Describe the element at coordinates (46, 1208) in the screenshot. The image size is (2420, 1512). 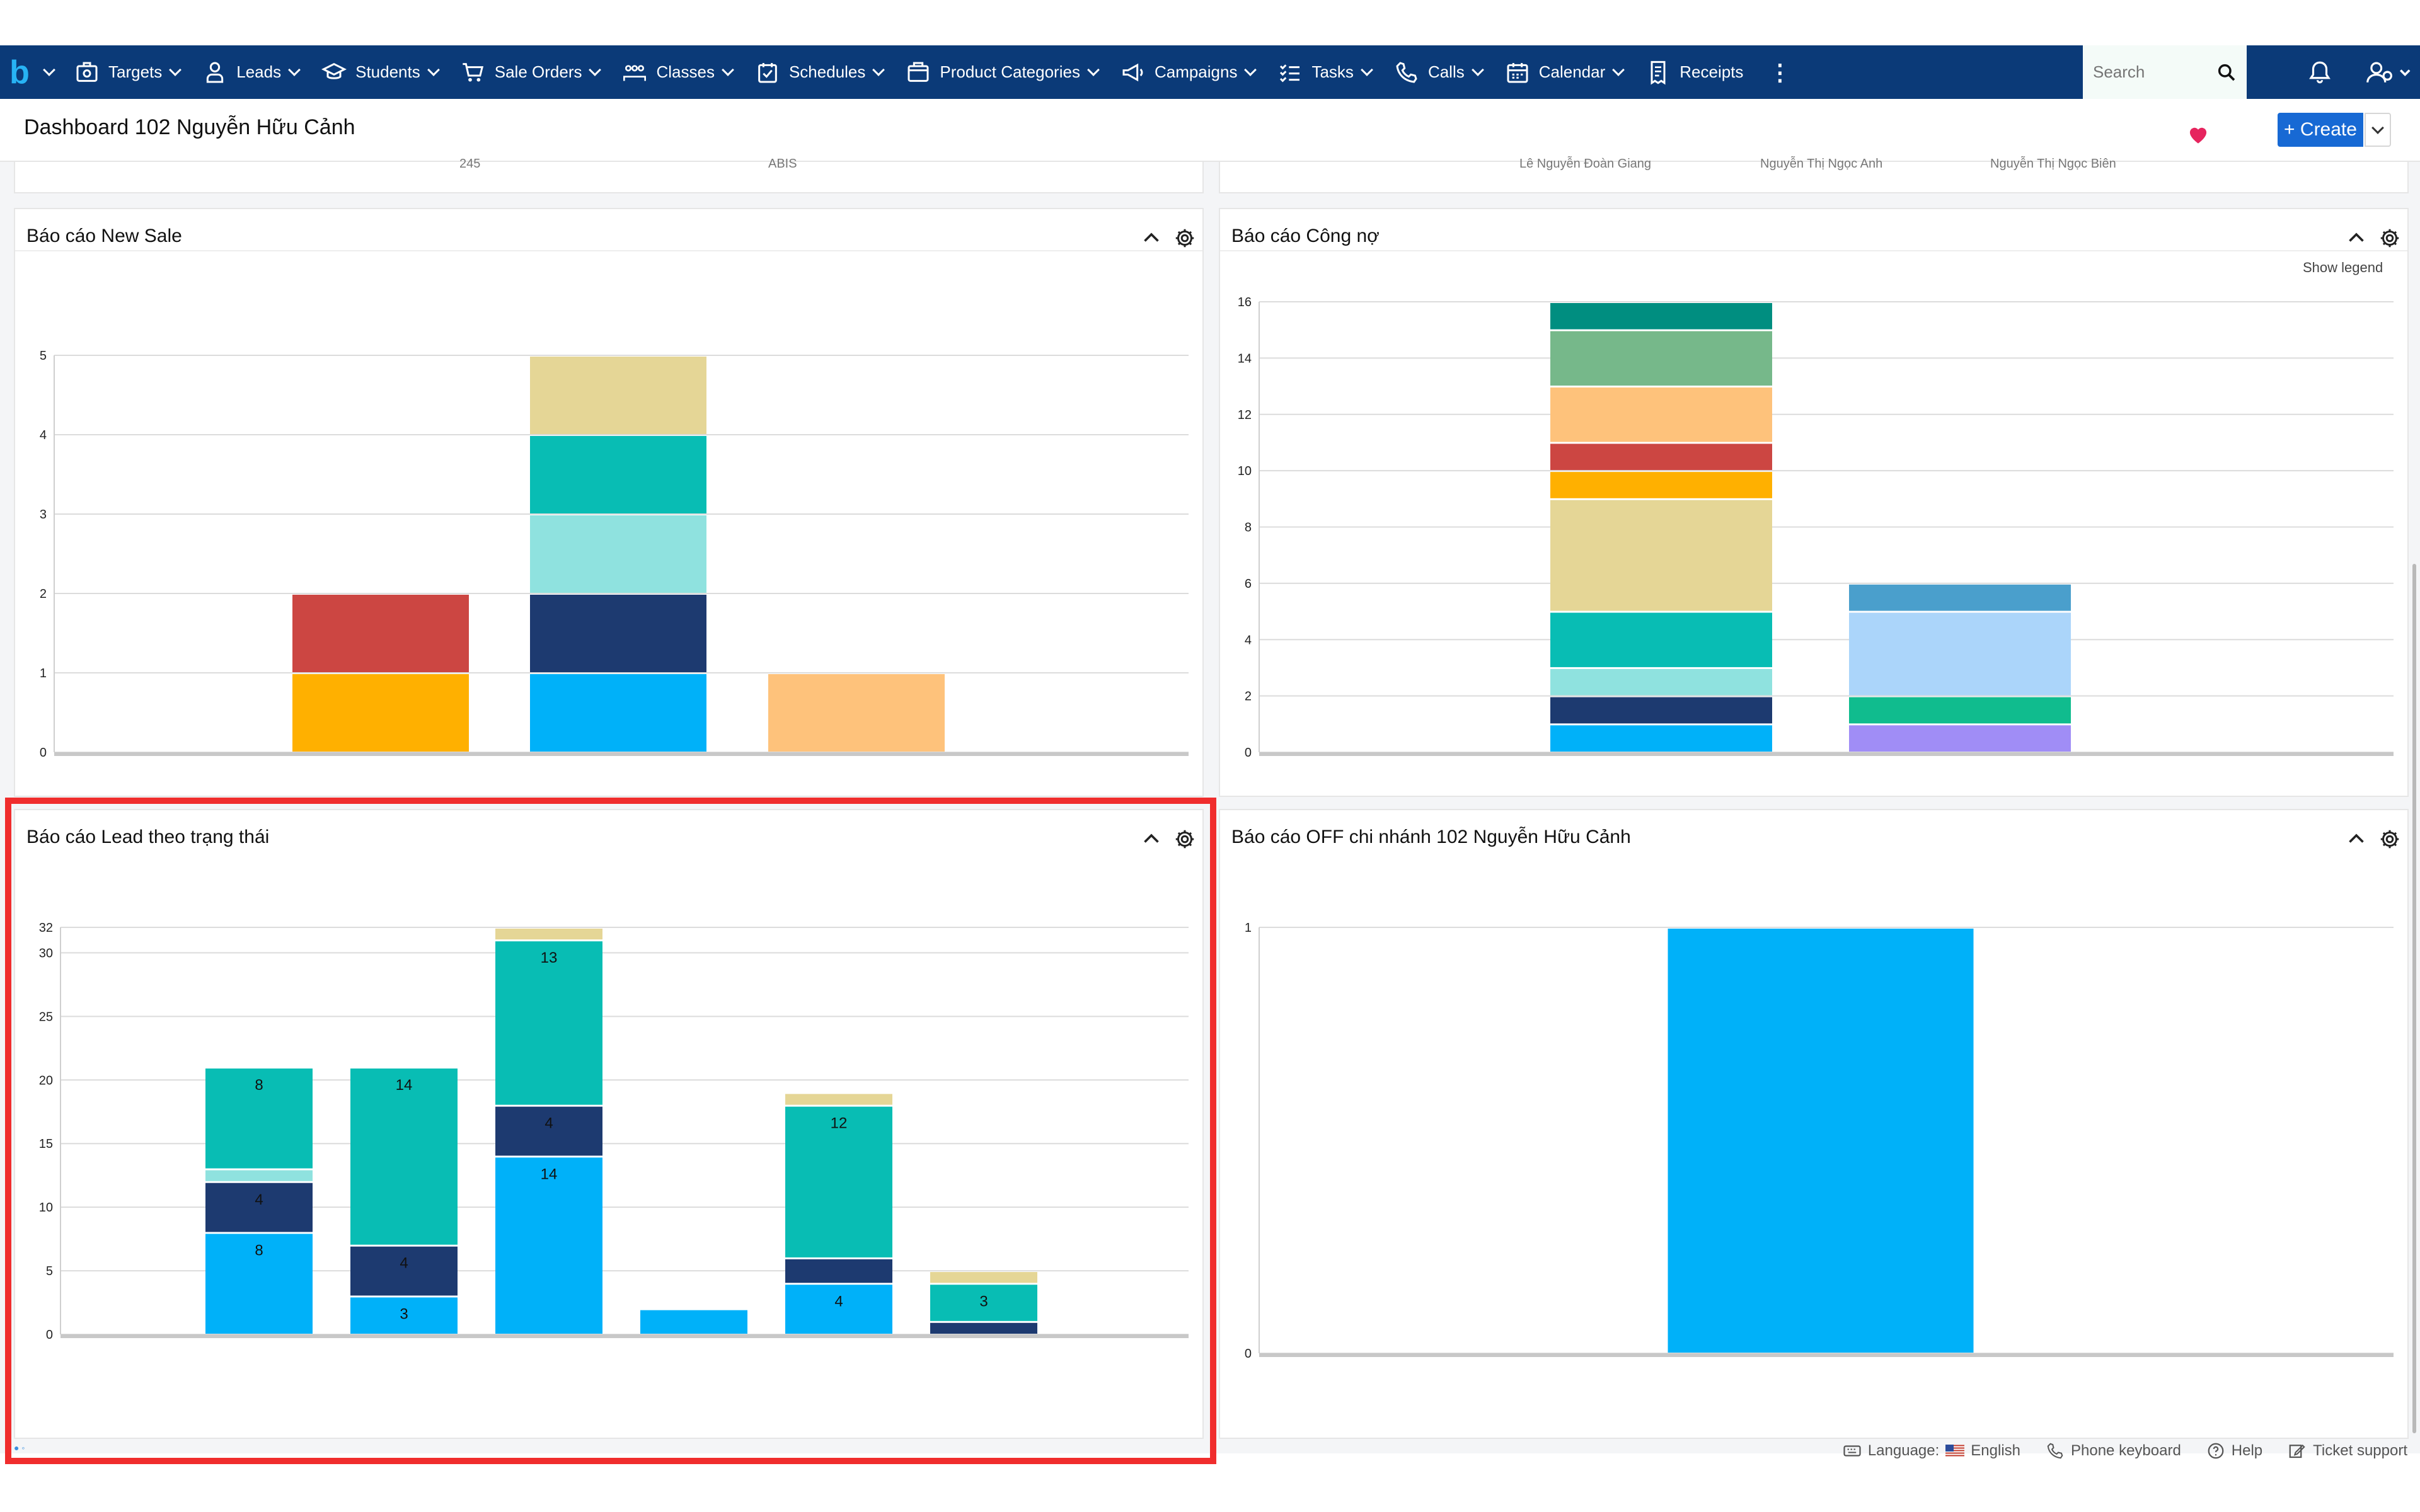
I see `y-tick-label: 10` at that location.